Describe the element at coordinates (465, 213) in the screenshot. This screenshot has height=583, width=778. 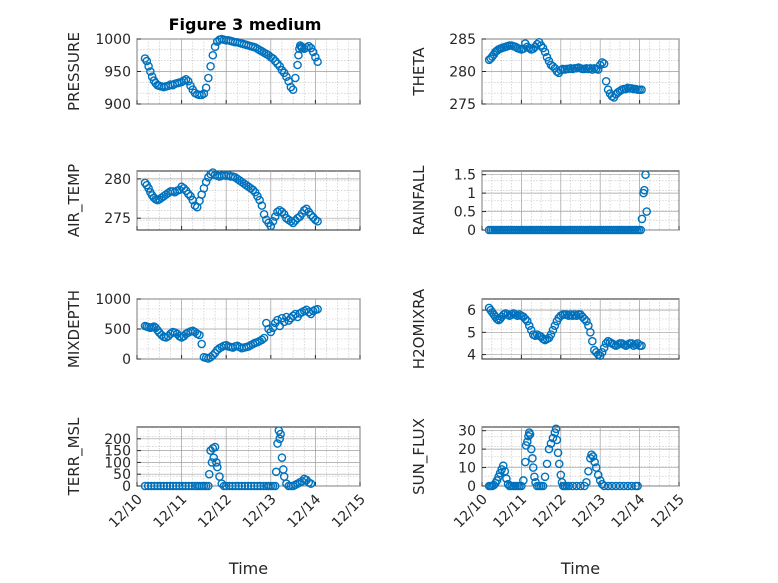
I see `y-tick-label: 0.5` at that location.